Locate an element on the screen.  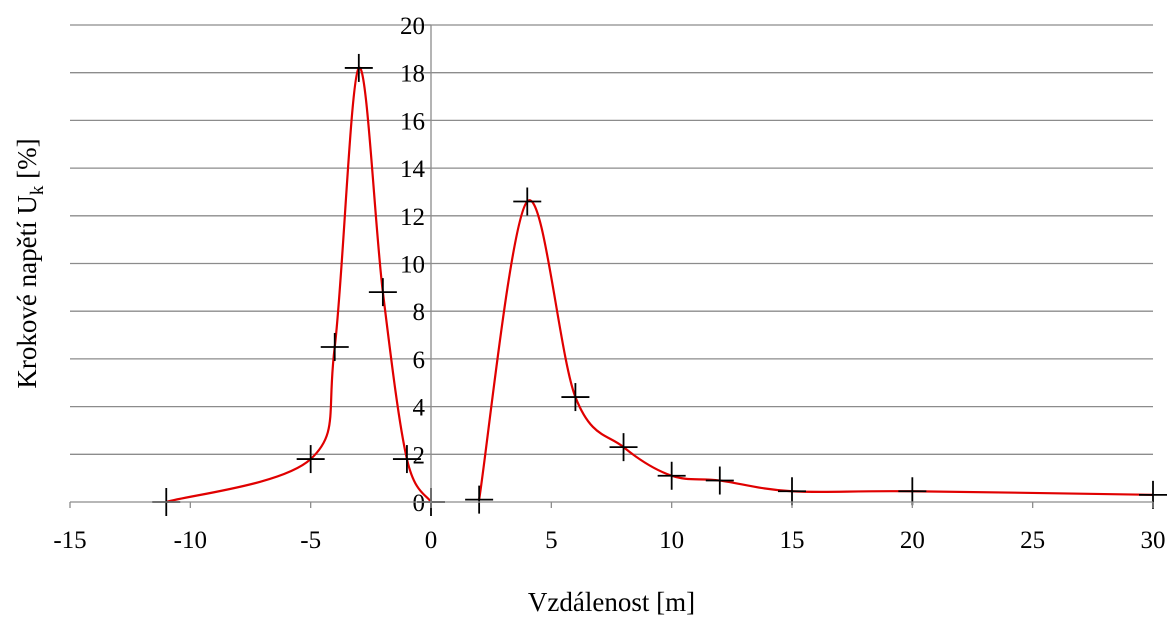
y-tick-label: 2 is located at coordinates (419, 455).